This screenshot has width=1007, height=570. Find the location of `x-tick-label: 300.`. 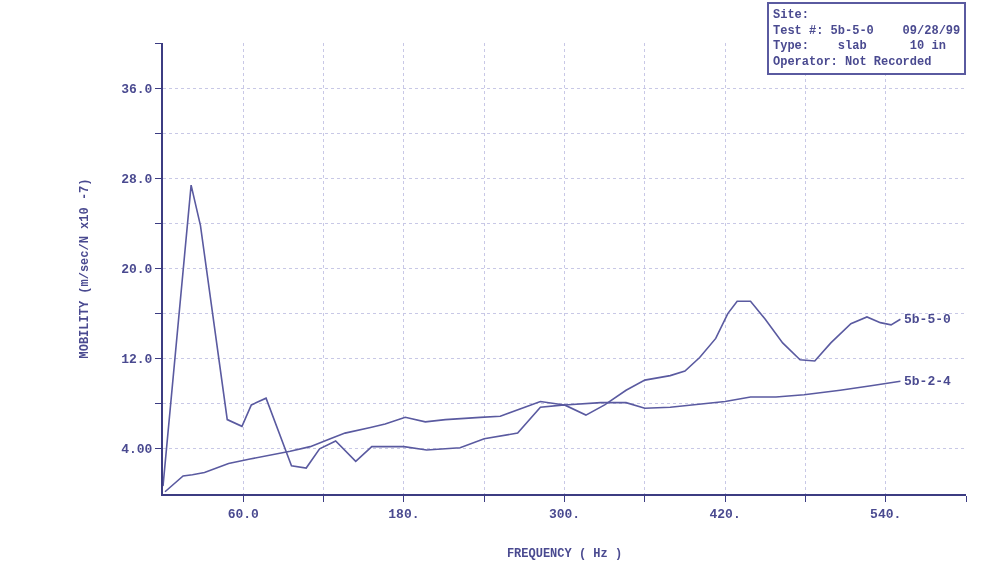

x-tick-label: 300. is located at coordinates (564, 514).